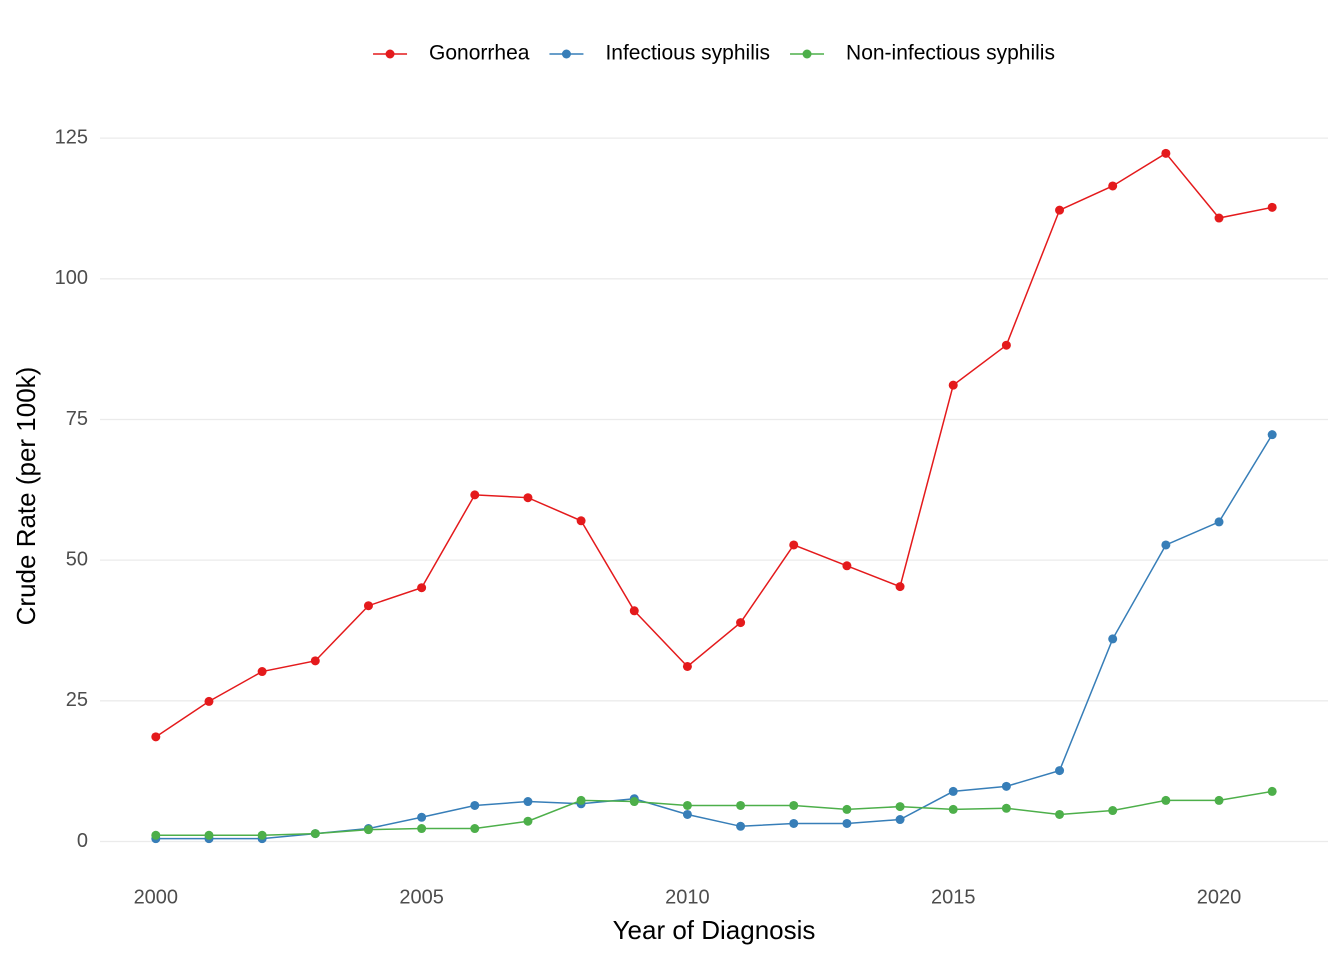 This screenshot has width=1344, height=960. I want to click on y-tick-label: 25, so click(77, 700).